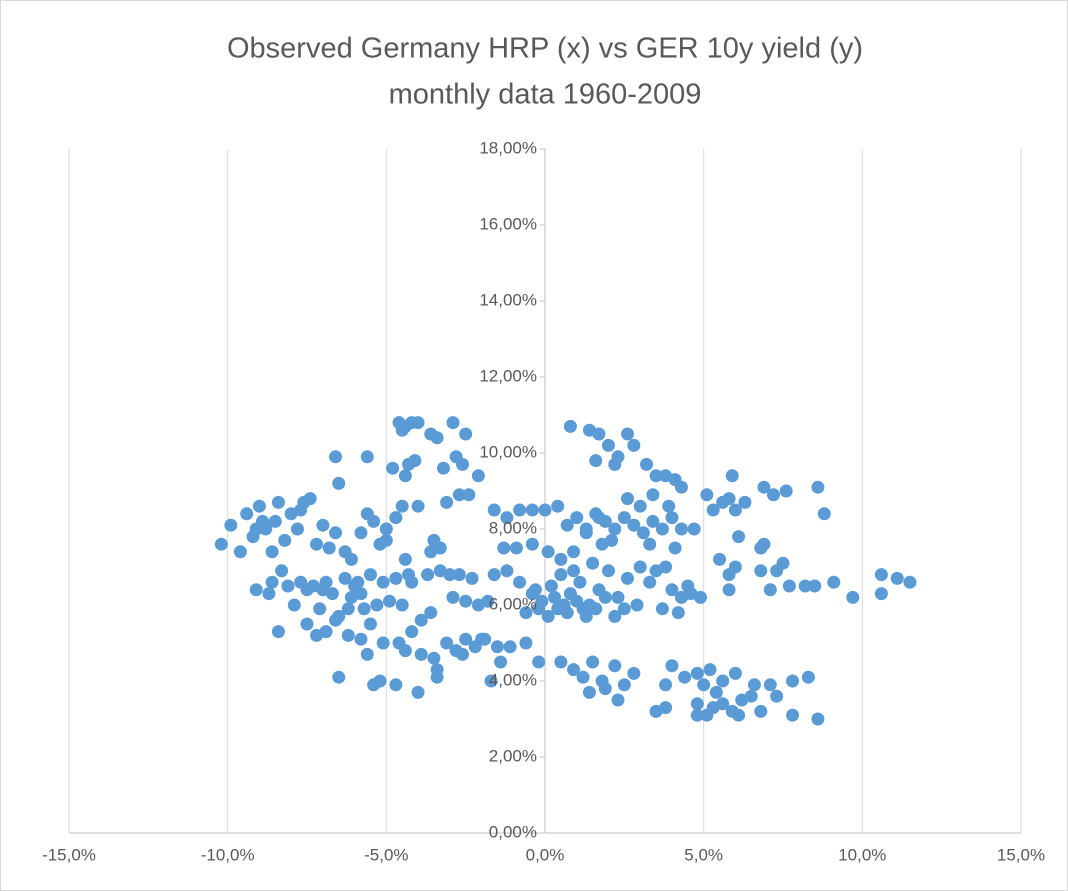  I want to click on y-tick-label: 16,00%, so click(508, 223).